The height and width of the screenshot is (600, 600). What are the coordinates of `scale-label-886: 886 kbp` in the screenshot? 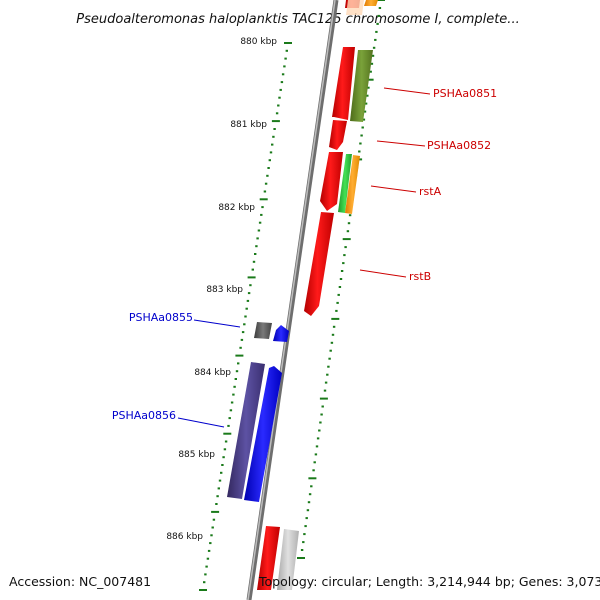 It's located at (184, 537).